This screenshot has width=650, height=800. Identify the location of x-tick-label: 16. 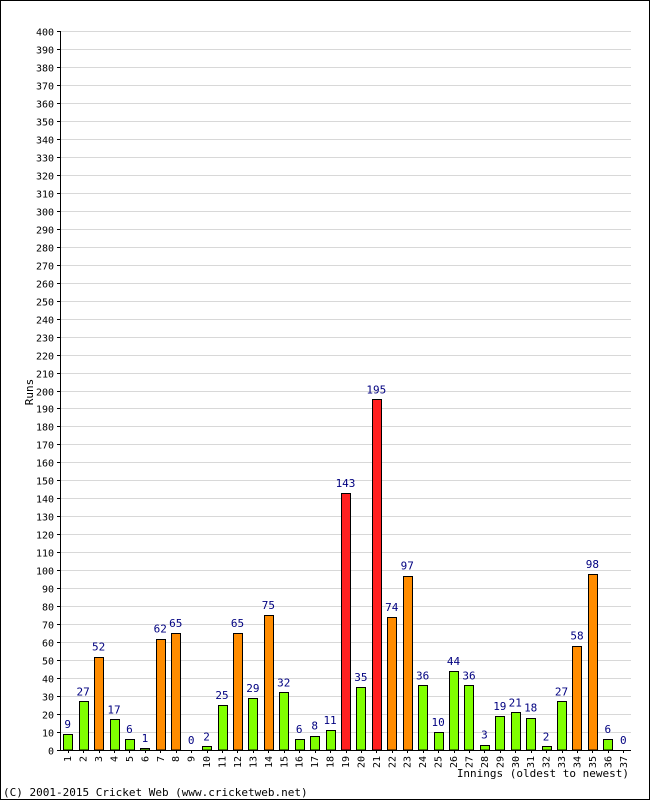
(300, 762).